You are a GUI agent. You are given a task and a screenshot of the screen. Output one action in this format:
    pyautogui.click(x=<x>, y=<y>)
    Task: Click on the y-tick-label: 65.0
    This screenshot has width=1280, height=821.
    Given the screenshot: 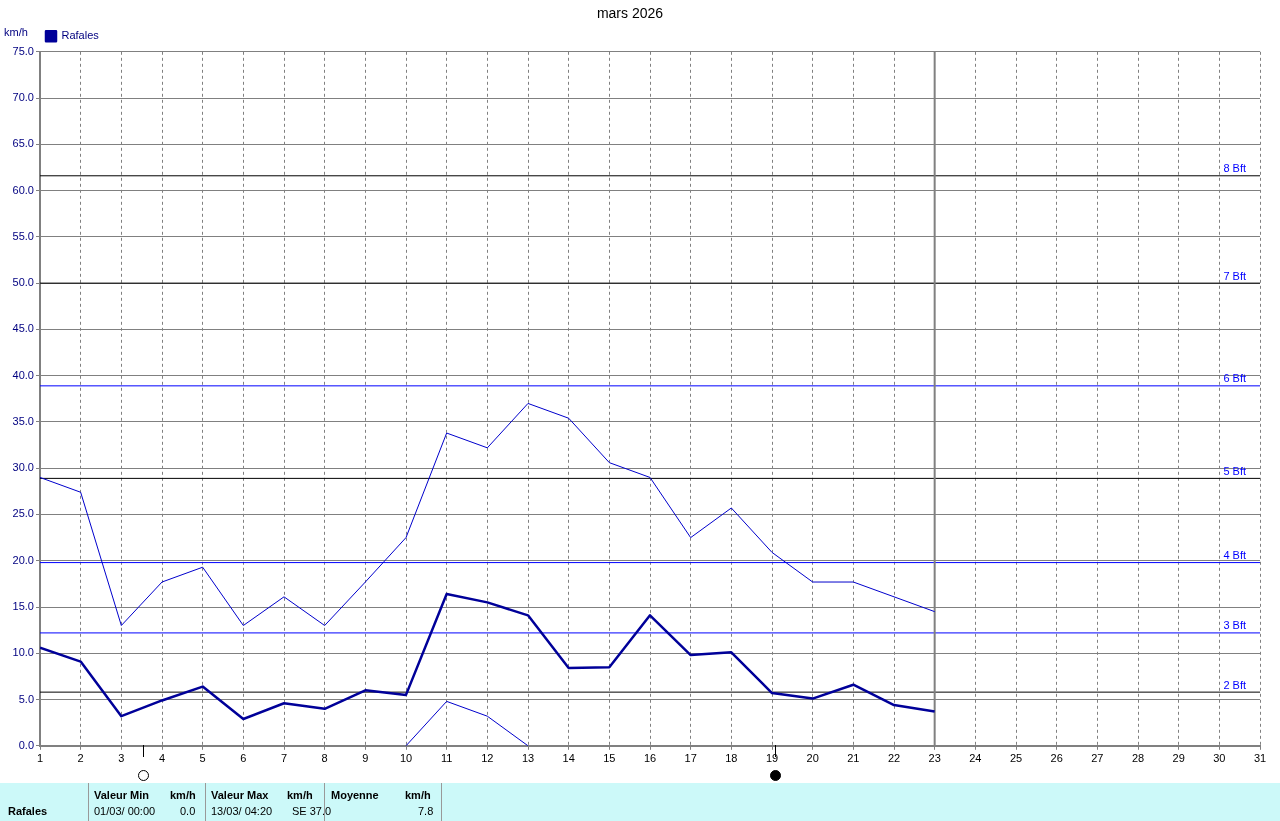 What is the action you would take?
    pyautogui.click(x=23, y=143)
    